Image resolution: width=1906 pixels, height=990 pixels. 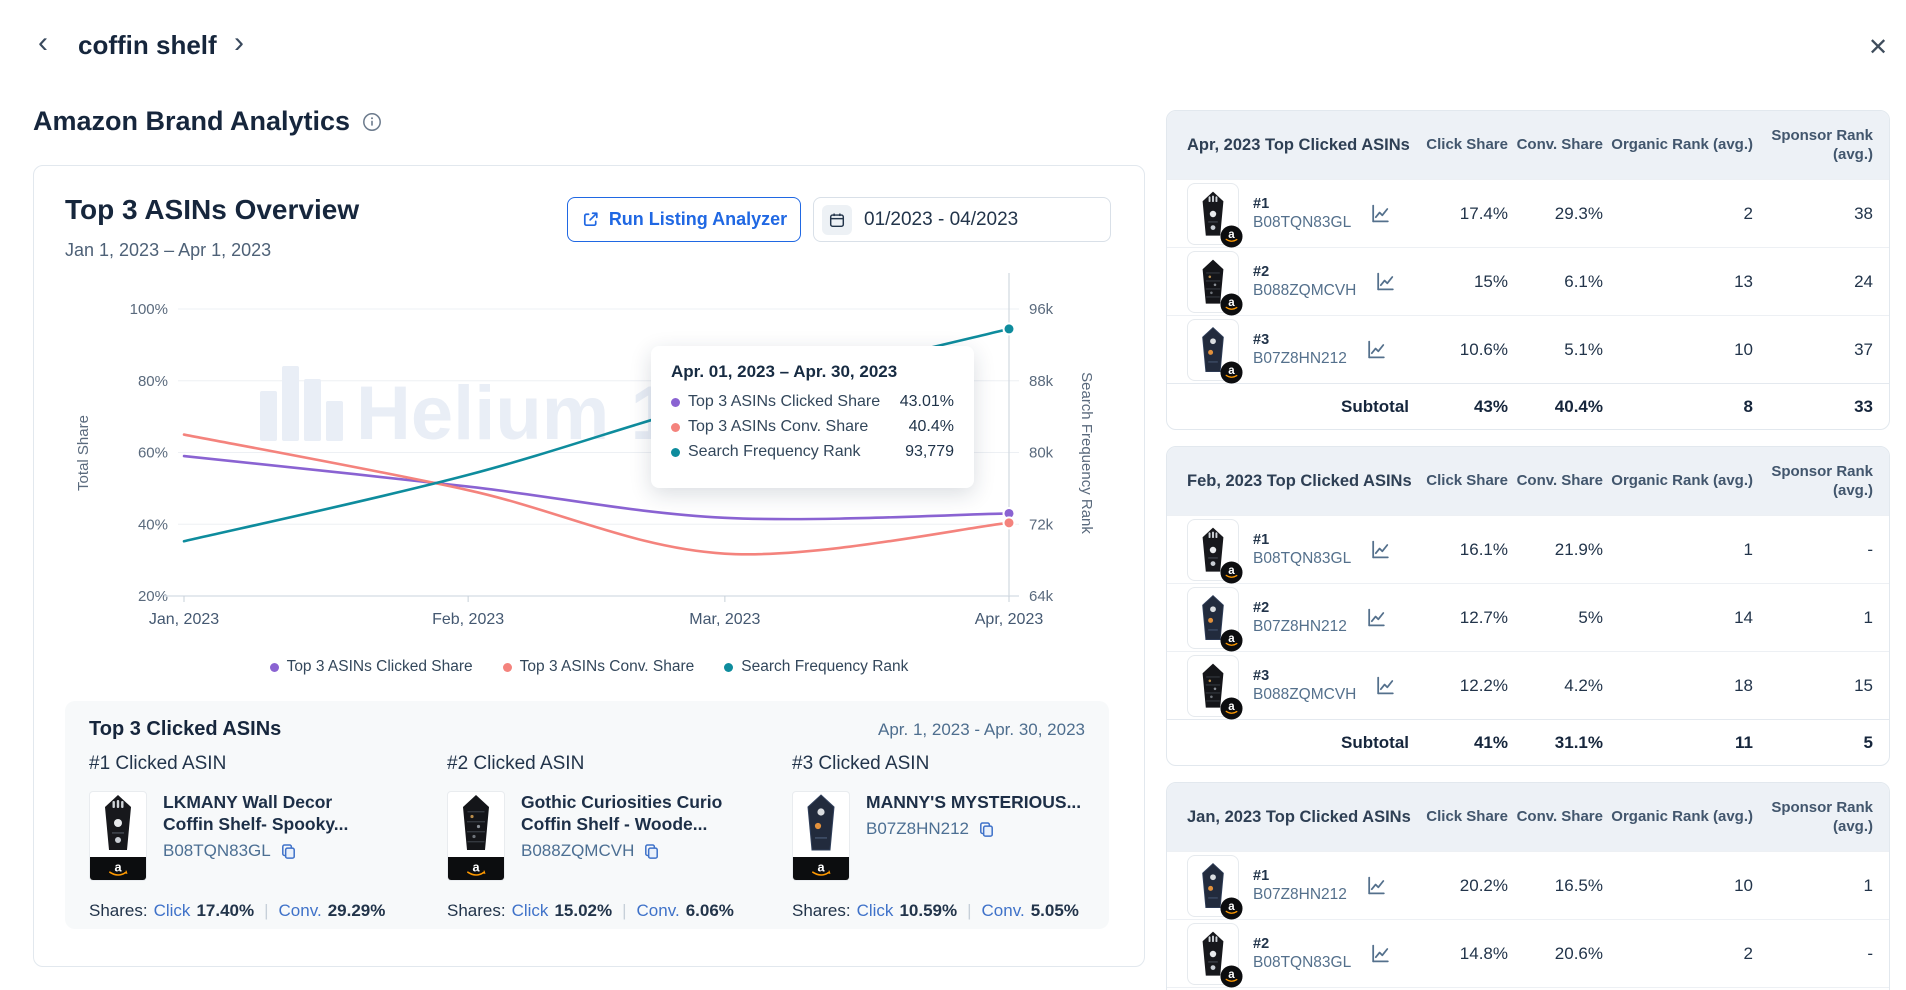 I want to click on calendar-icon, so click(x=837, y=219).